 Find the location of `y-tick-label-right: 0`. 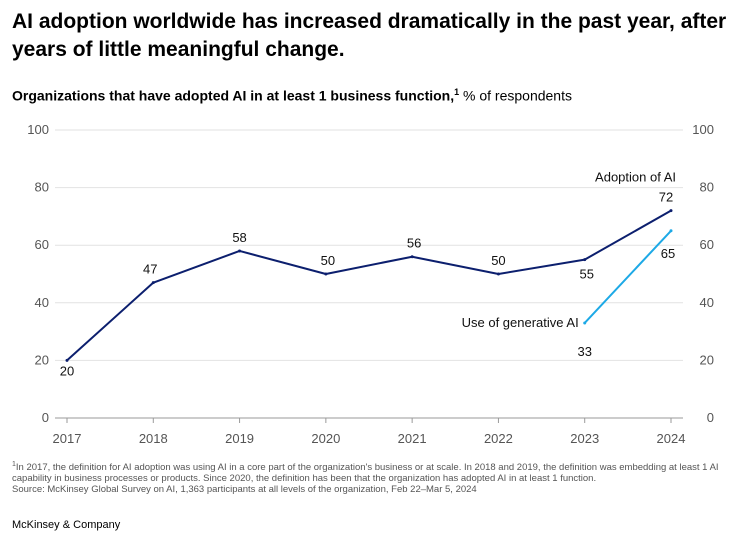

y-tick-label-right: 0 is located at coordinates (710, 417).